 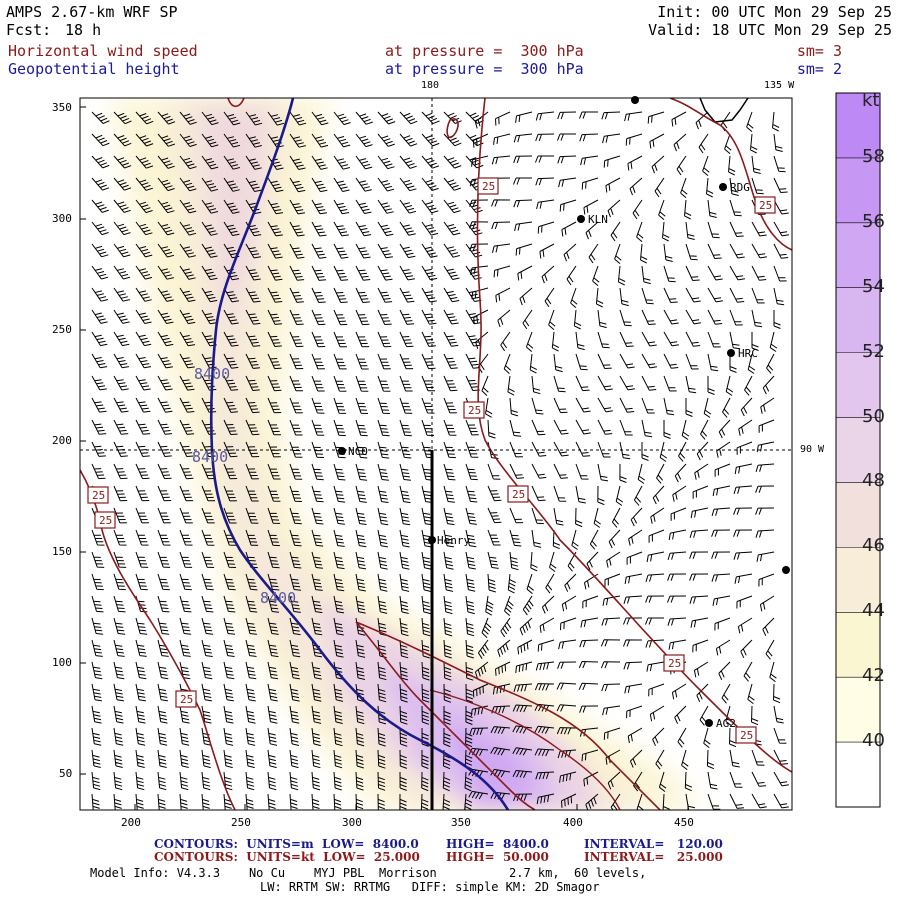 What do you see at coordinates (873, 481) in the screenshot?
I see `colorbar-tick-label: 48` at bounding box center [873, 481].